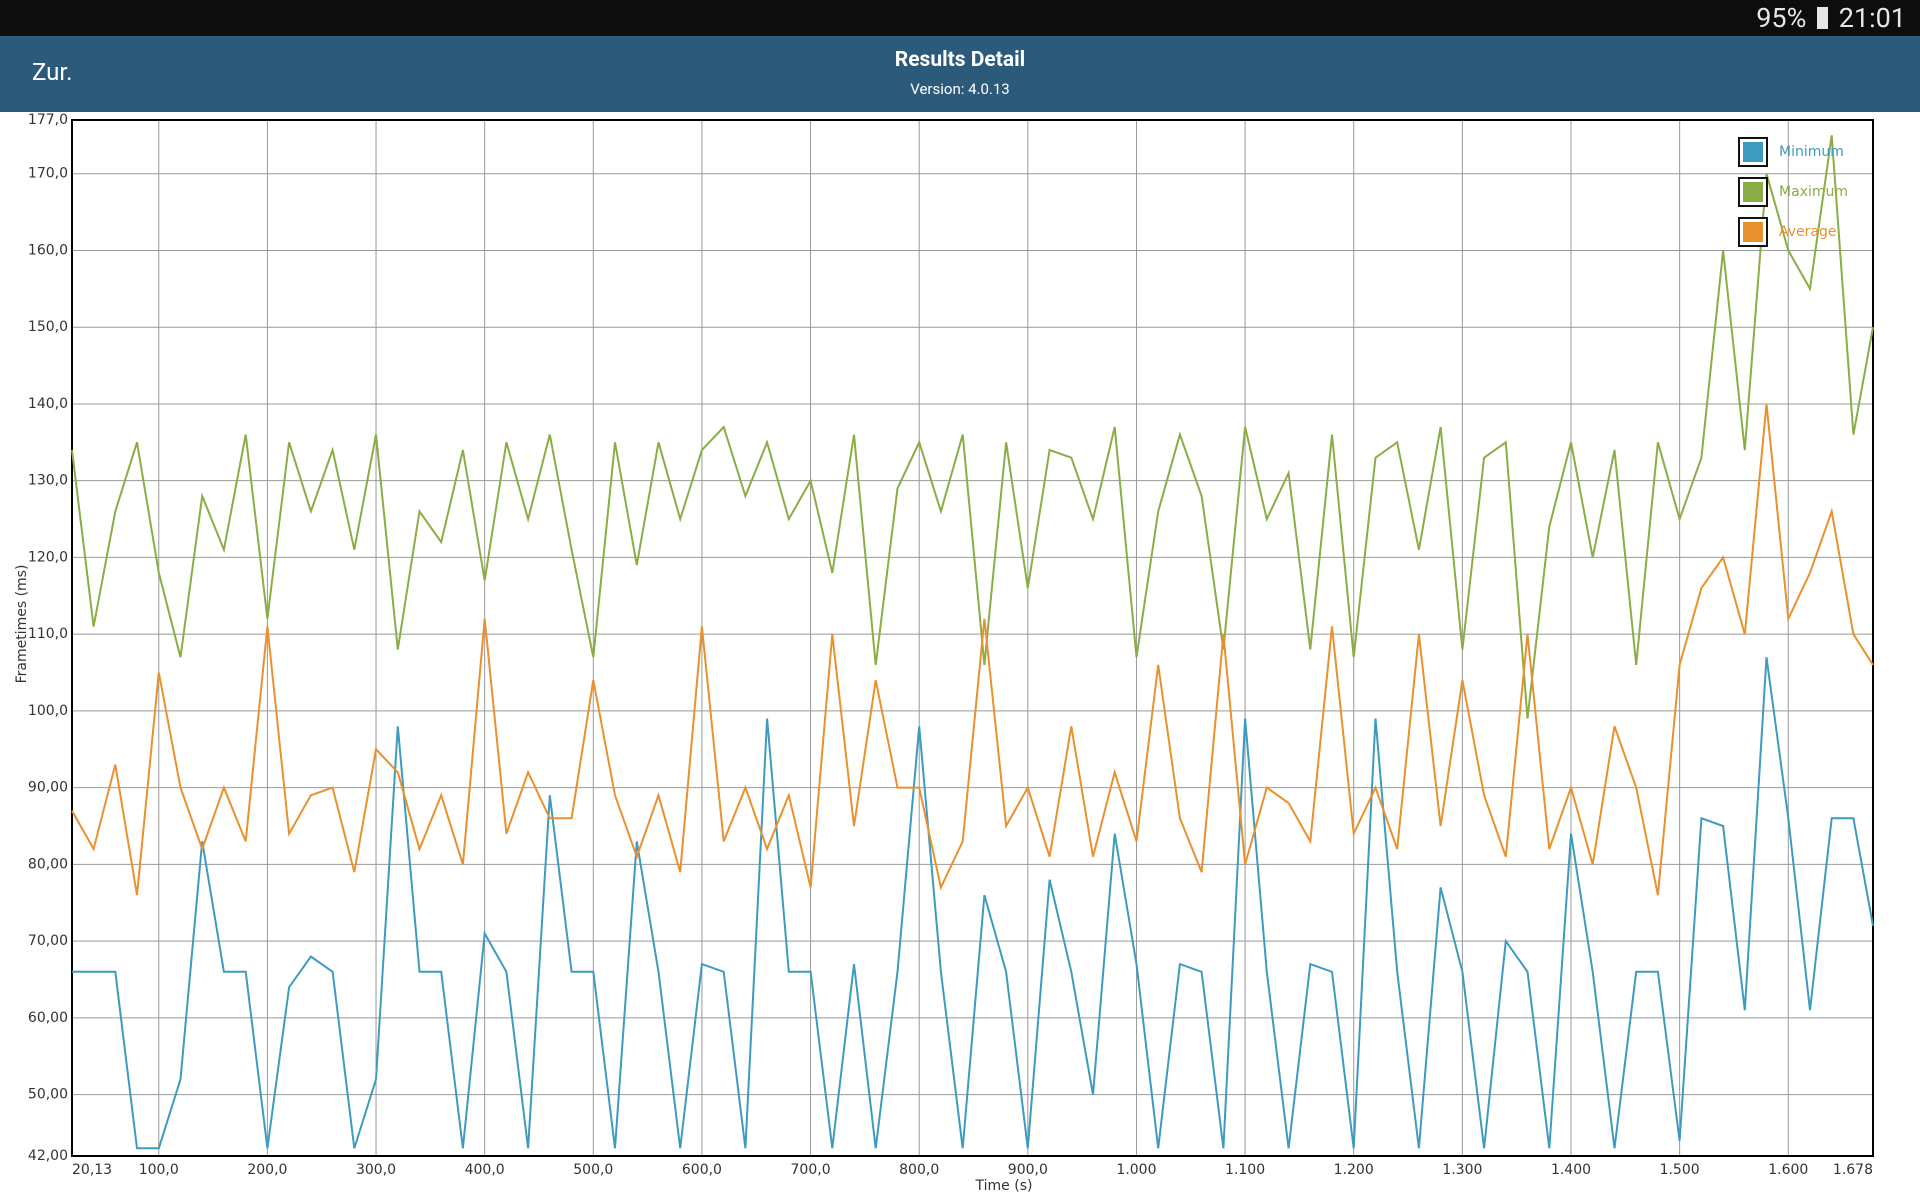 The height and width of the screenshot is (1200, 1920). I want to click on x-tick-label: 1.678, so click(1853, 1170).